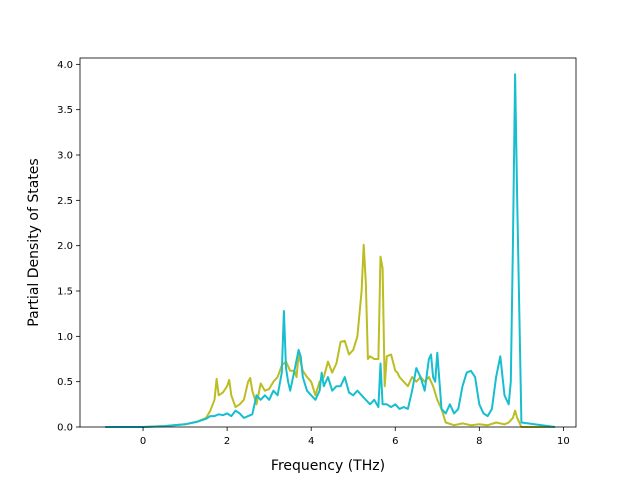  I want to click on y-tick-label: 3.0, so click(65, 156).